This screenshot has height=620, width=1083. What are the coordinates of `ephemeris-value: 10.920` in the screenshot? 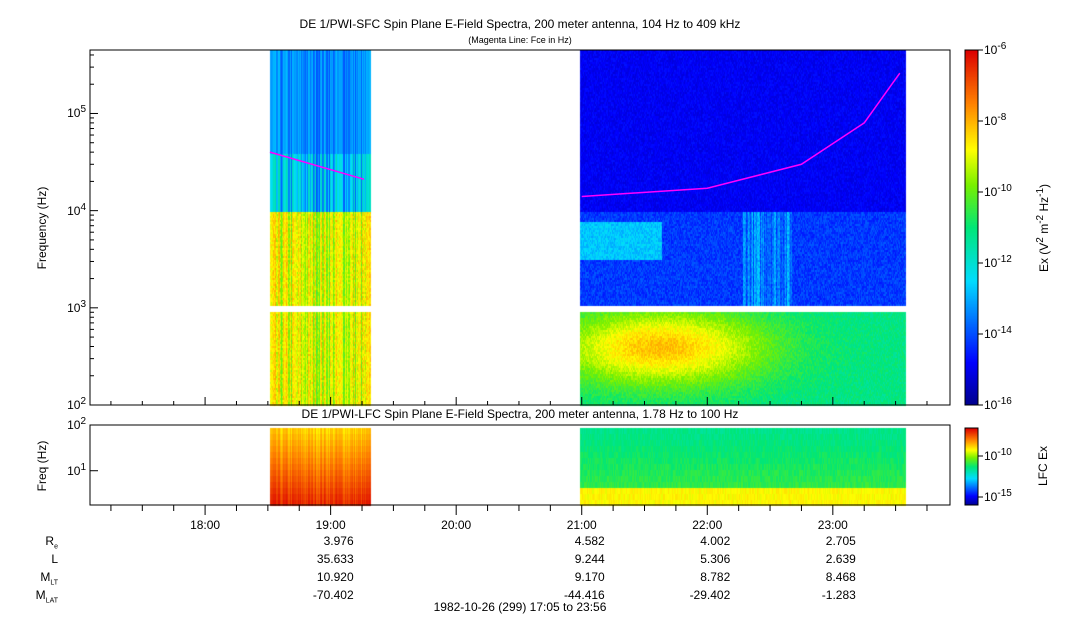 It's located at (335, 577).